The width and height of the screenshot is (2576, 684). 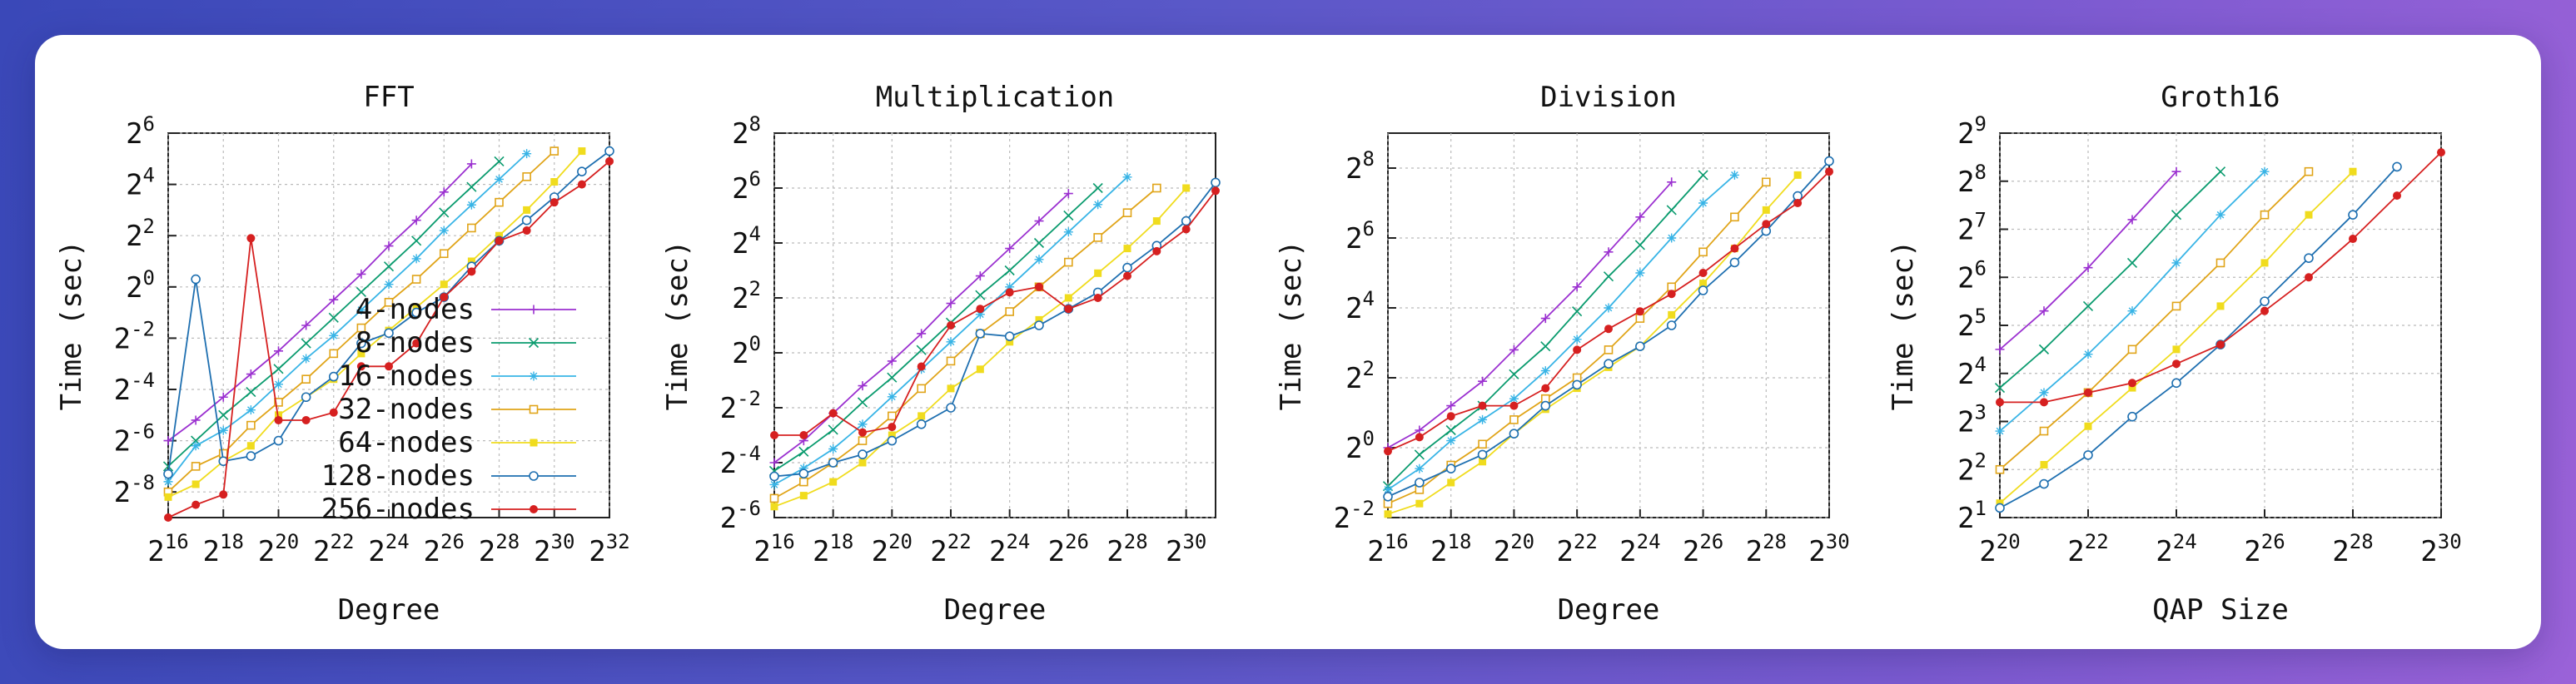 What do you see at coordinates (740, 516) in the screenshot?
I see `y-tick-label: 2-6` at bounding box center [740, 516].